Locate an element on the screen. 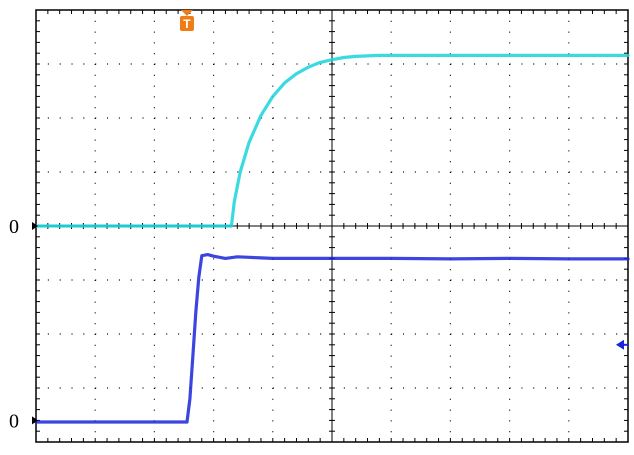 The height and width of the screenshot is (455, 634). trigger-label: T is located at coordinates (187, 24).